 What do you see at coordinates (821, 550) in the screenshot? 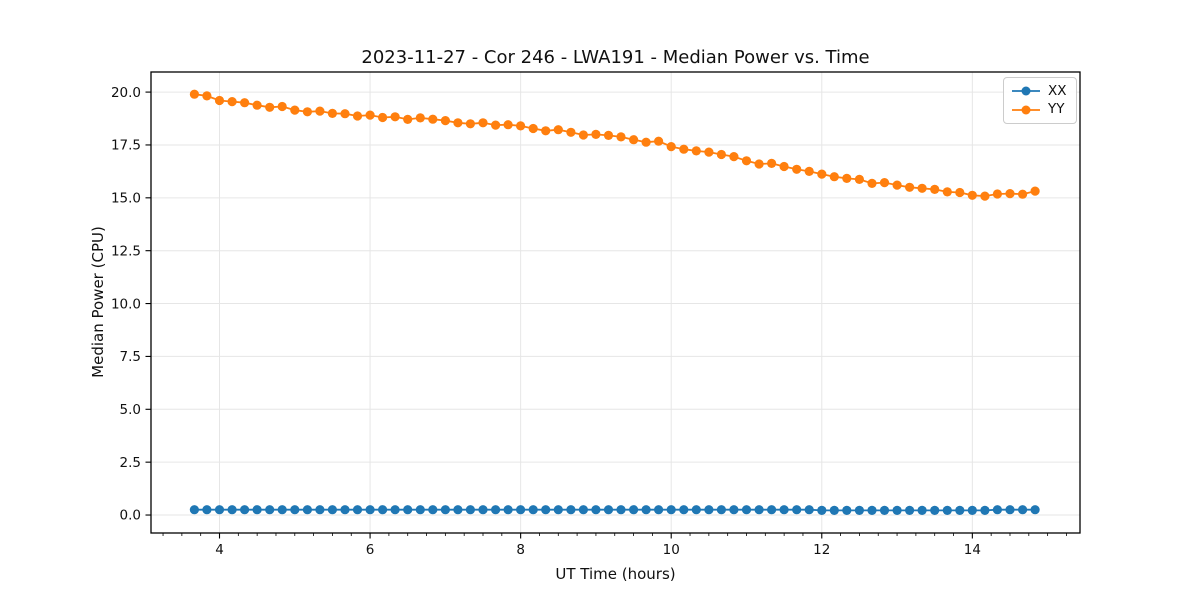
I see `svg-text: 12` at bounding box center [821, 550].